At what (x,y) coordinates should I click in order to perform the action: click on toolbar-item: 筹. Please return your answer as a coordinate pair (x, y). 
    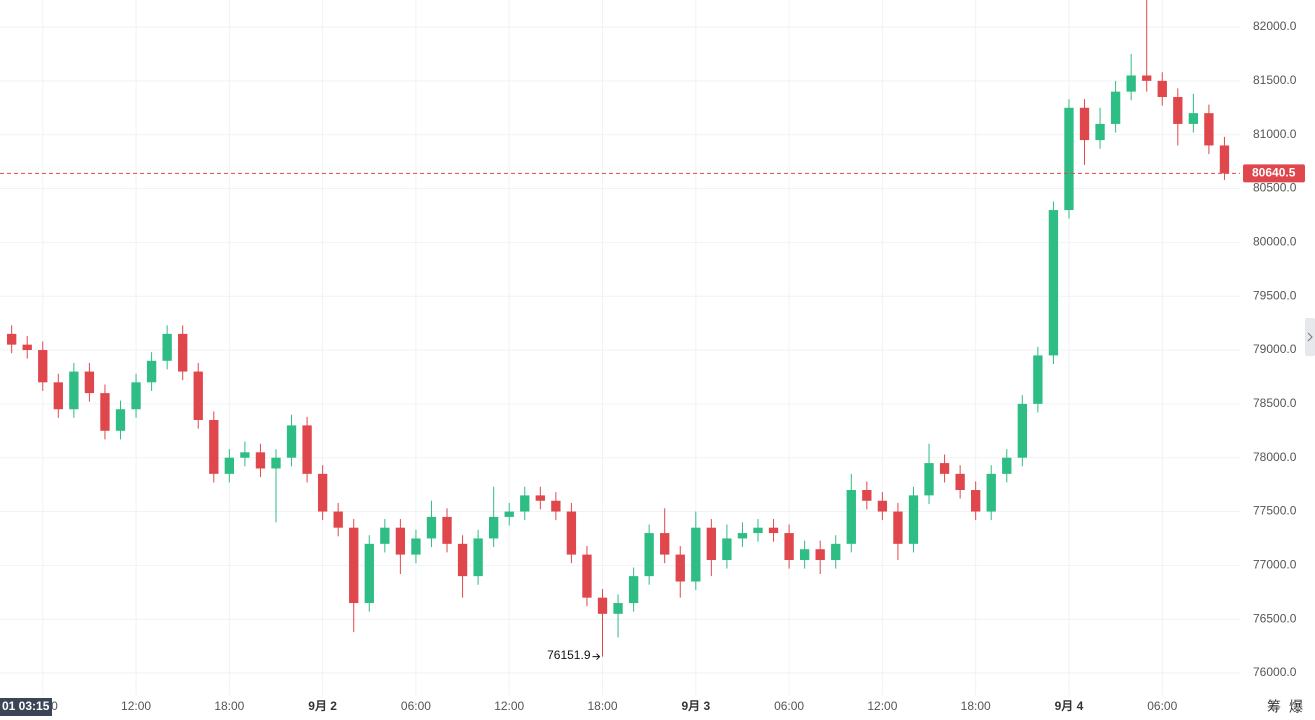
    Looking at the image, I should click on (1274, 707).